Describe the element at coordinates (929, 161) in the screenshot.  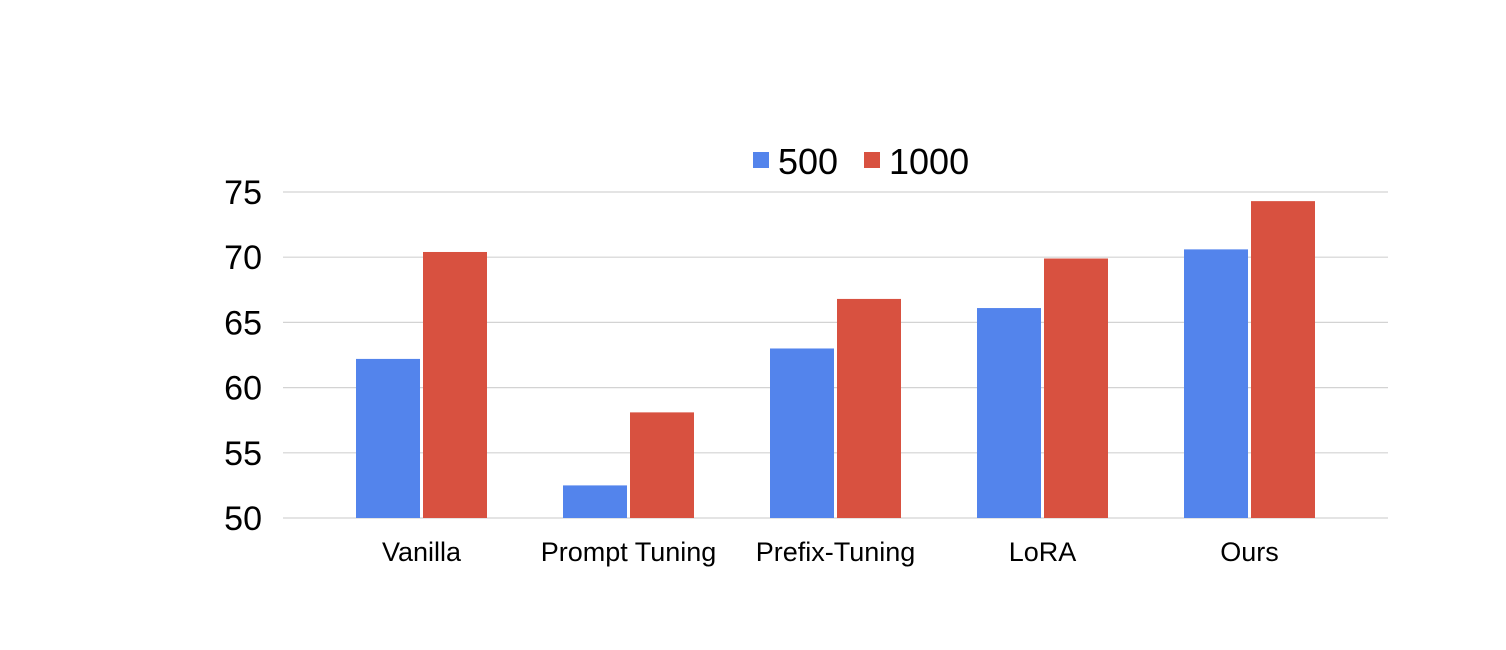
I see `legend-label-1000: 1000` at that location.